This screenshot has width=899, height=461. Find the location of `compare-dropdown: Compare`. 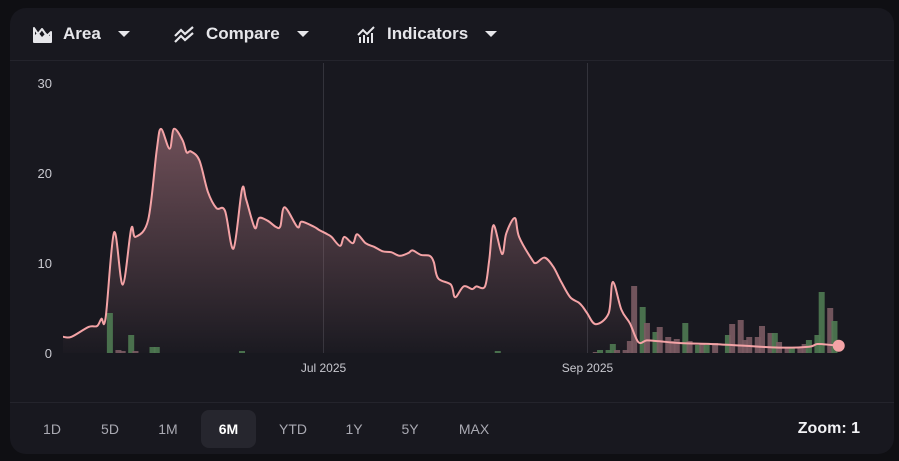

compare-dropdown: Compare is located at coordinates (241, 34).